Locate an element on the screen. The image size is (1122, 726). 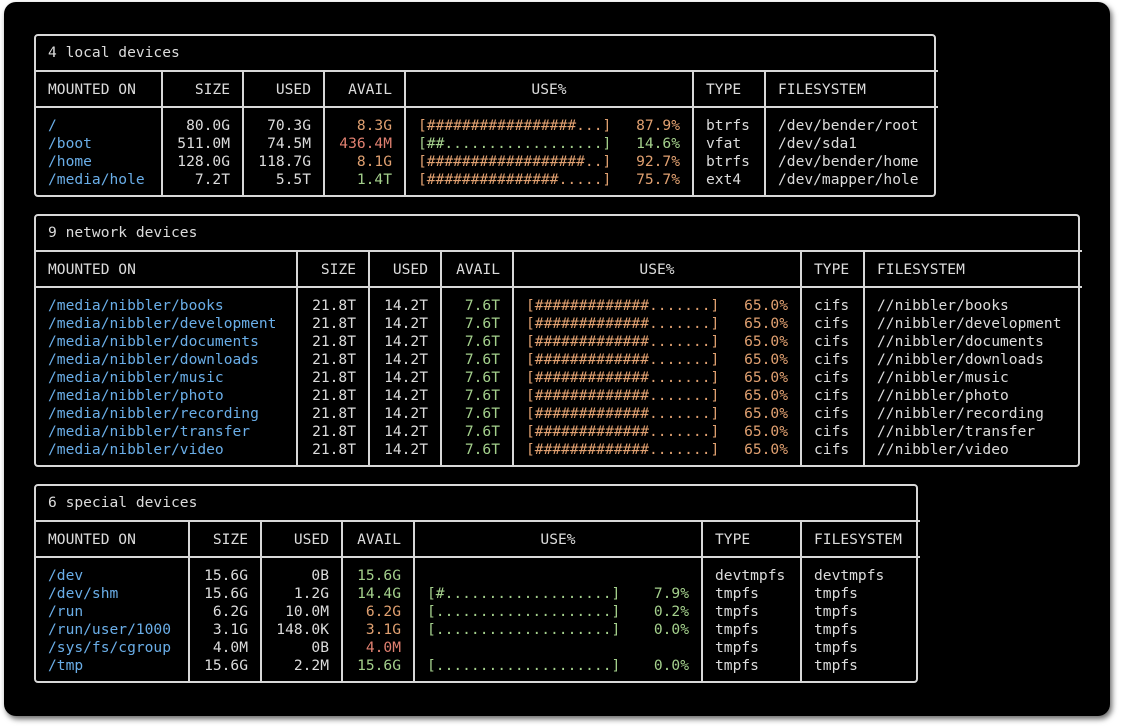
usage-cell: [##..................] 14.6% is located at coordinates (548, 144).